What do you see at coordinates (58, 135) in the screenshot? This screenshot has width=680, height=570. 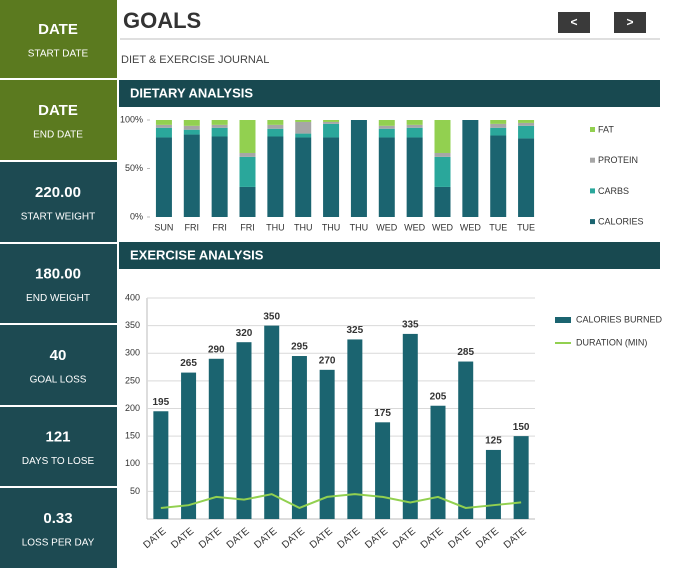 I see `tile-label: END DATE` at bounding box center [58, 135].